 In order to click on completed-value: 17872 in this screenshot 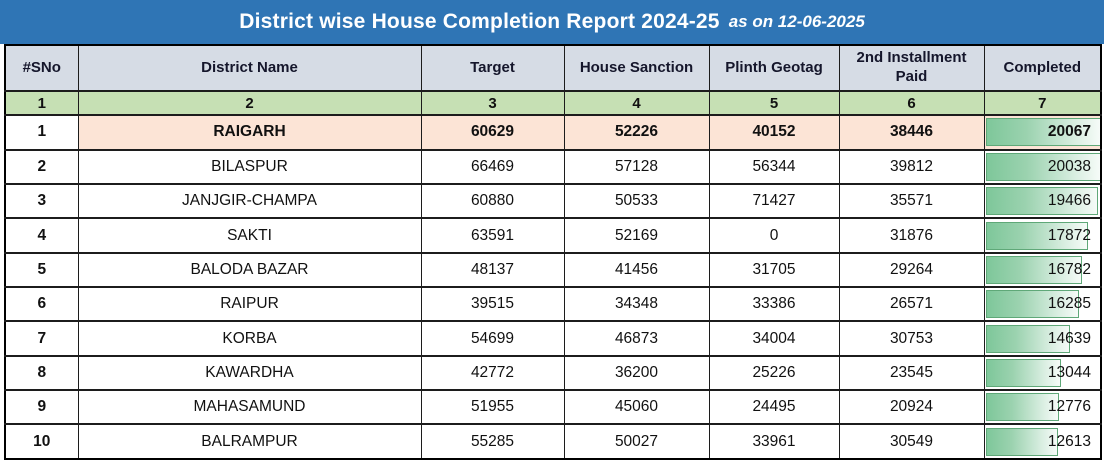, I will do `click(1069, 235)`.